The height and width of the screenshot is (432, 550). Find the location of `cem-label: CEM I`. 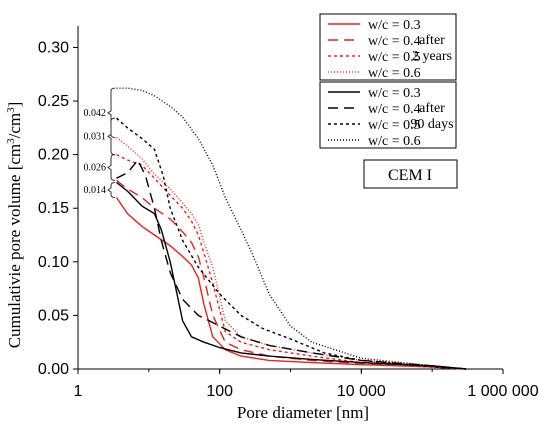

cem-label: CEM I is located at coordinates (410, 175).